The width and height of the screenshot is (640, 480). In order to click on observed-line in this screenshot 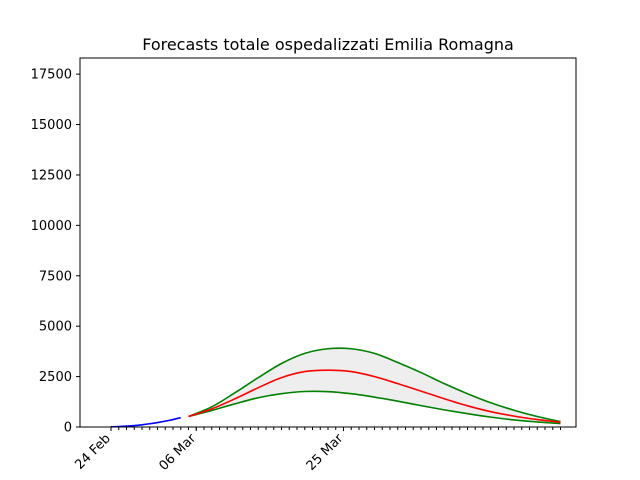, I will do `click(145, 422)`.